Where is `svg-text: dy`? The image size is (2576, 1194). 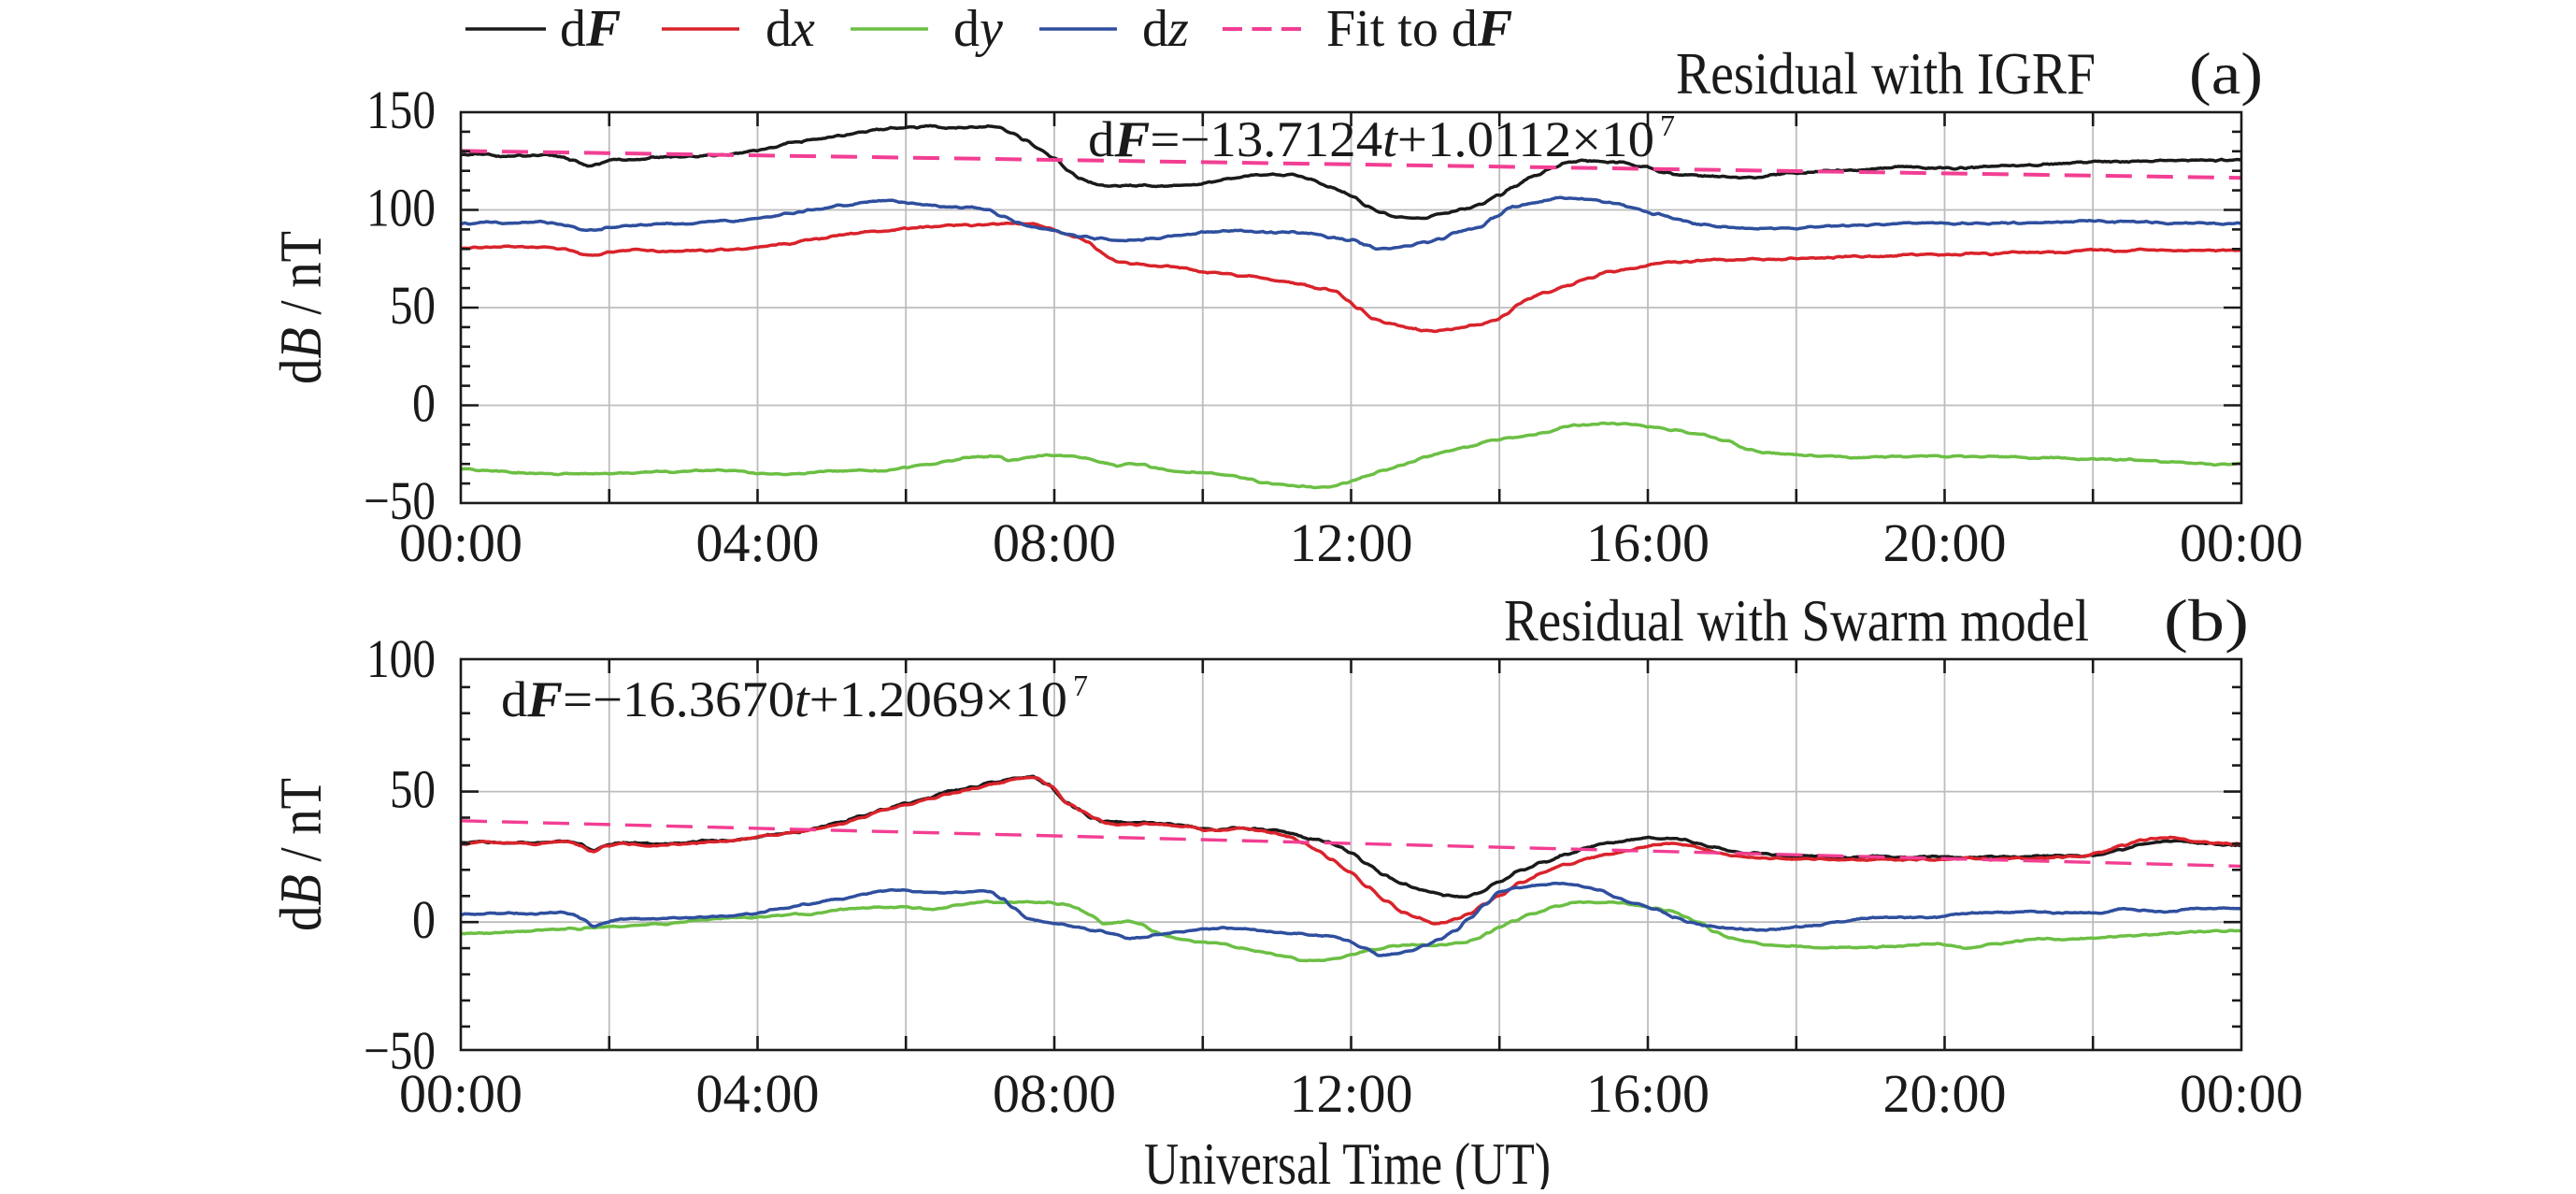 svg-text: dy is located at coordinates (978, 29).